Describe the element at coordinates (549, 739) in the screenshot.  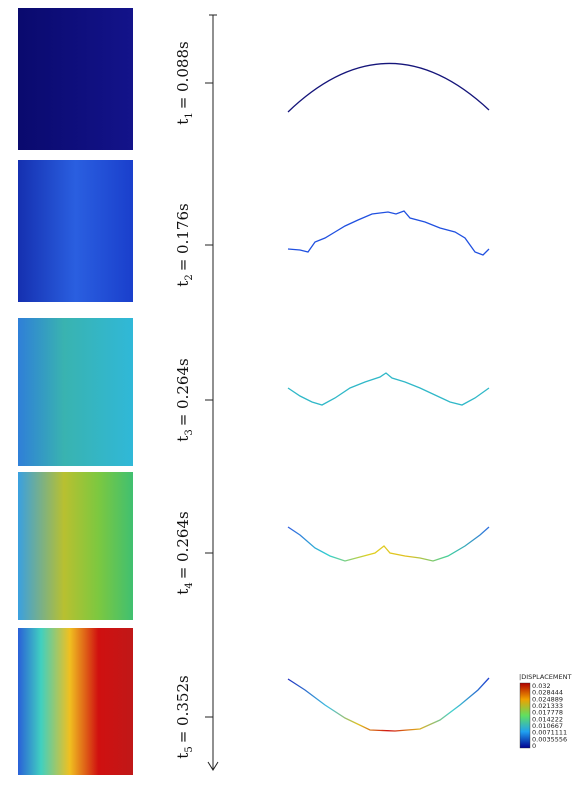
I see `colorbar-label: 0.0035556` at that location.